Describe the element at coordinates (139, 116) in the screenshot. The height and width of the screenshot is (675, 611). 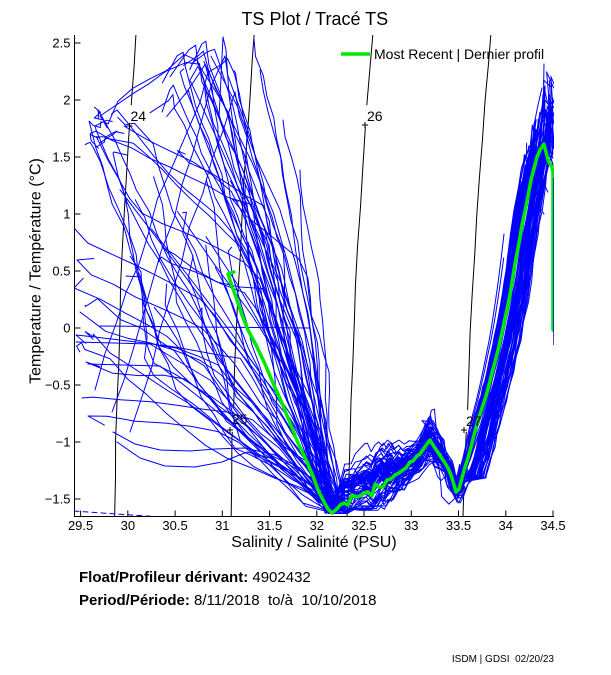
I see `svg-text: 24` at that location.